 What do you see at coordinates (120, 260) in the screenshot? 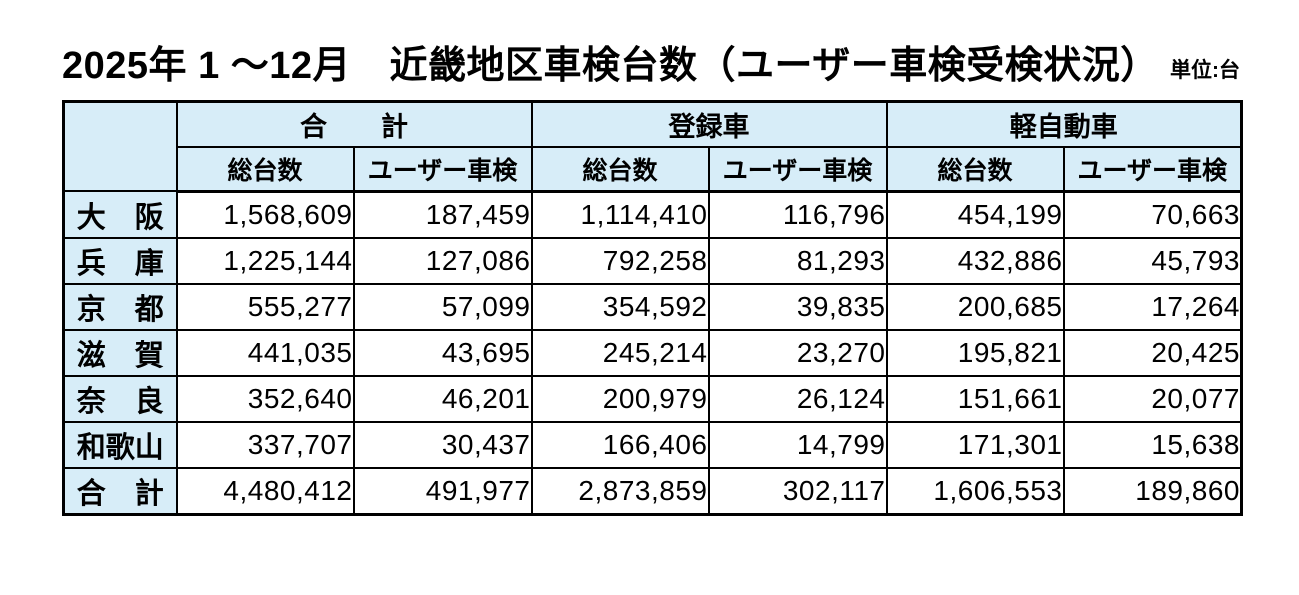
I see `row-label-hyogo: 兵 庫` at bounding box center [120, 260].